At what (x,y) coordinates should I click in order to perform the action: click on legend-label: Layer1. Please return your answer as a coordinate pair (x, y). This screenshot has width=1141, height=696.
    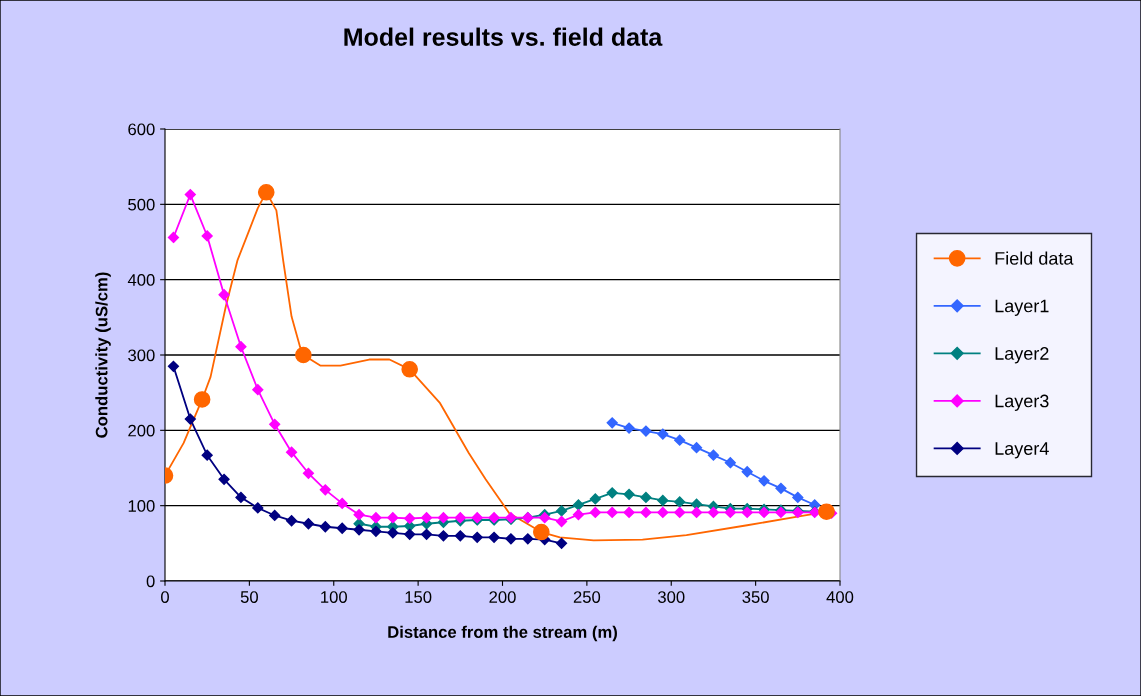
    Looking at the image, I should click on (1022, 307).